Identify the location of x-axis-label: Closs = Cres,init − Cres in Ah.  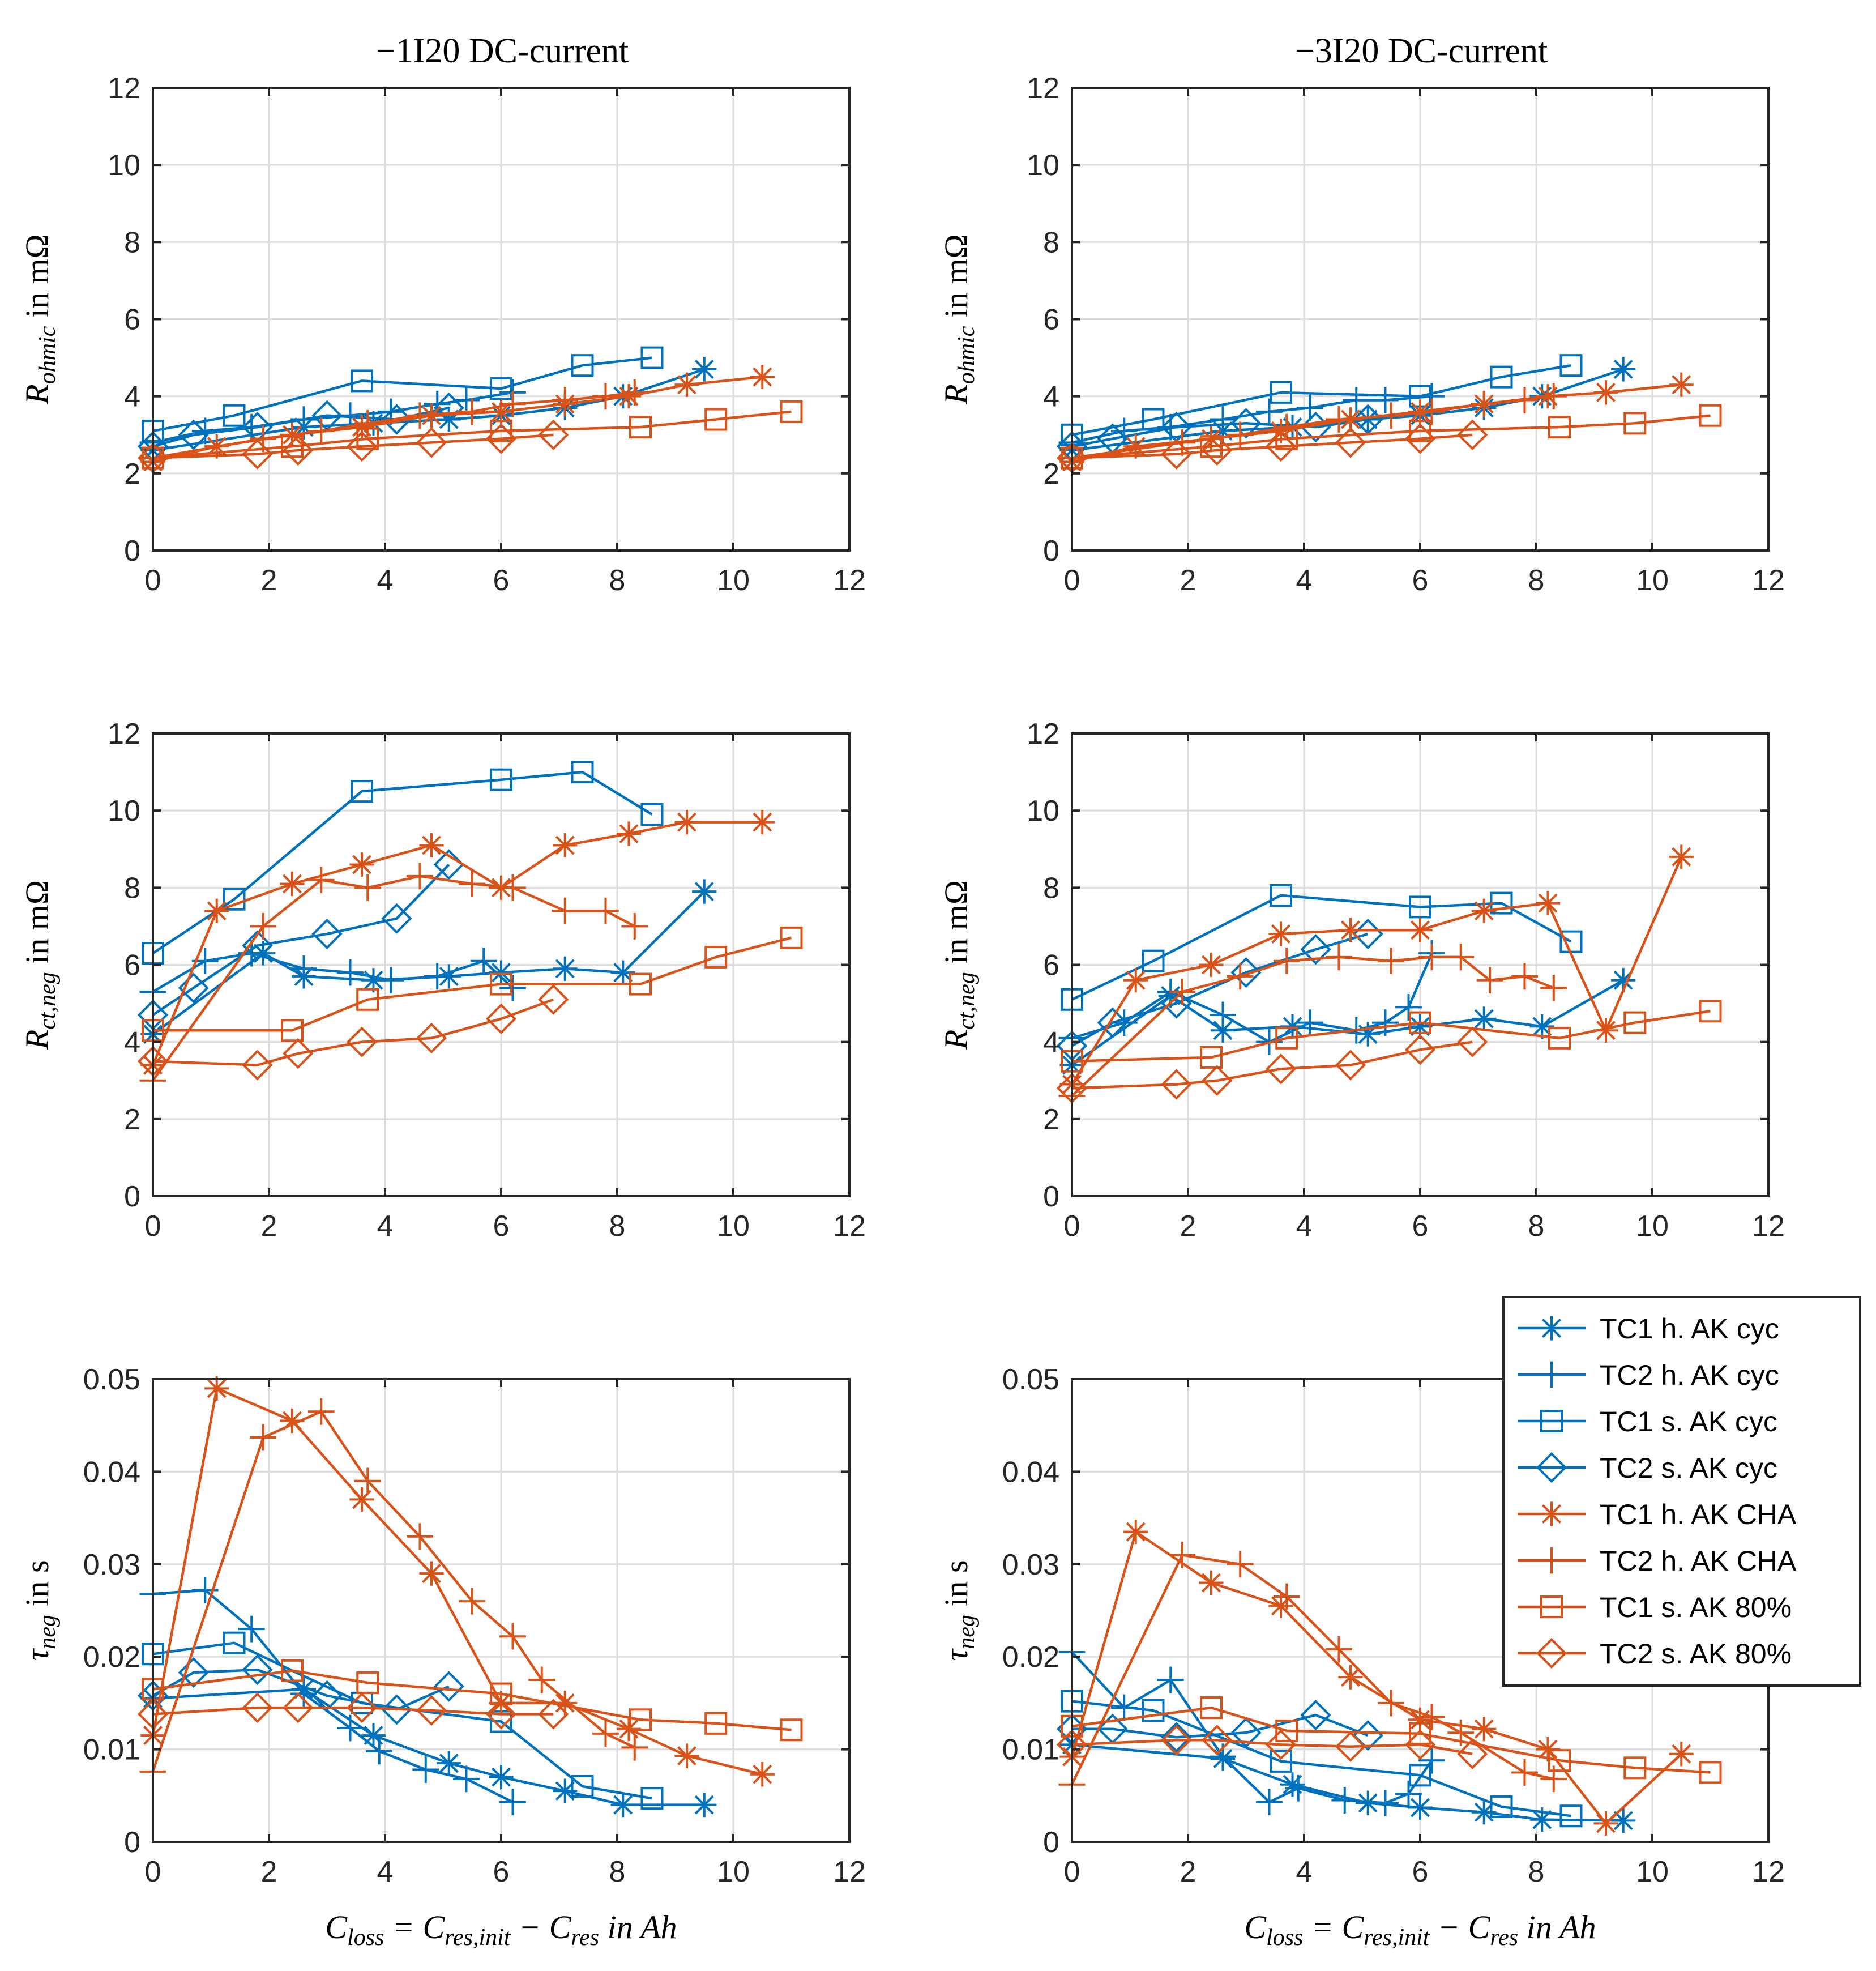
(501, 1930).